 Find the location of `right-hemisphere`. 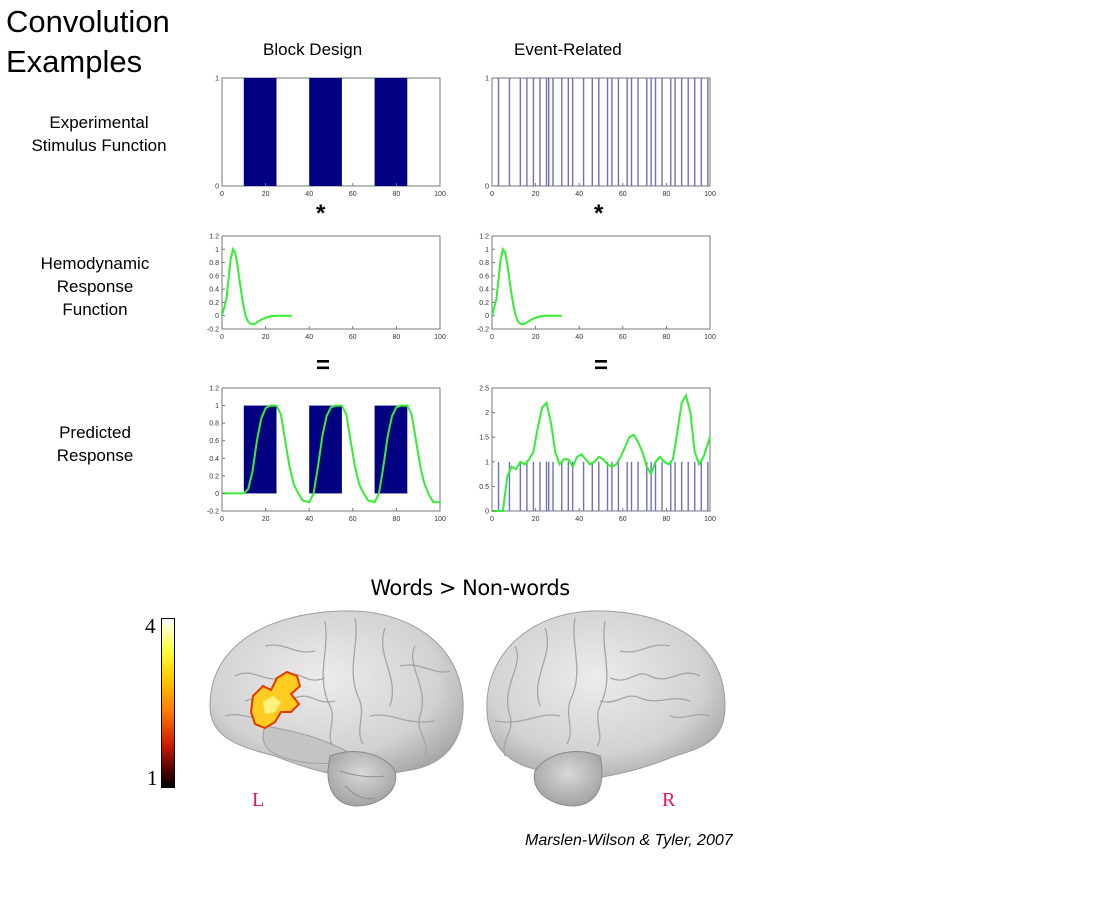

right-hemisphere is located at coordinates (606, 708).